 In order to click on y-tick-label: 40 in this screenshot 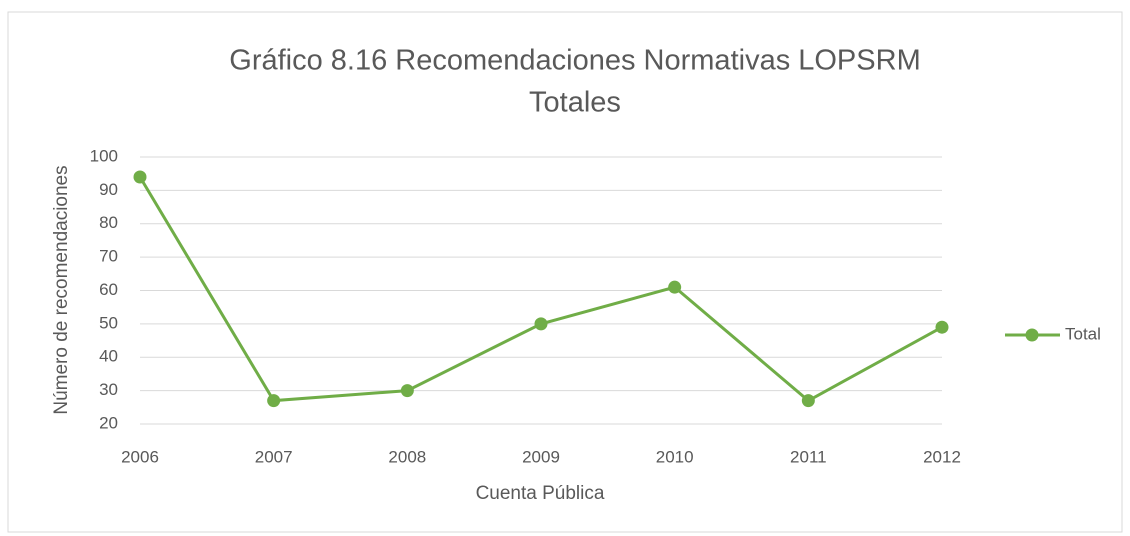, I will do `click(108, 356)`.